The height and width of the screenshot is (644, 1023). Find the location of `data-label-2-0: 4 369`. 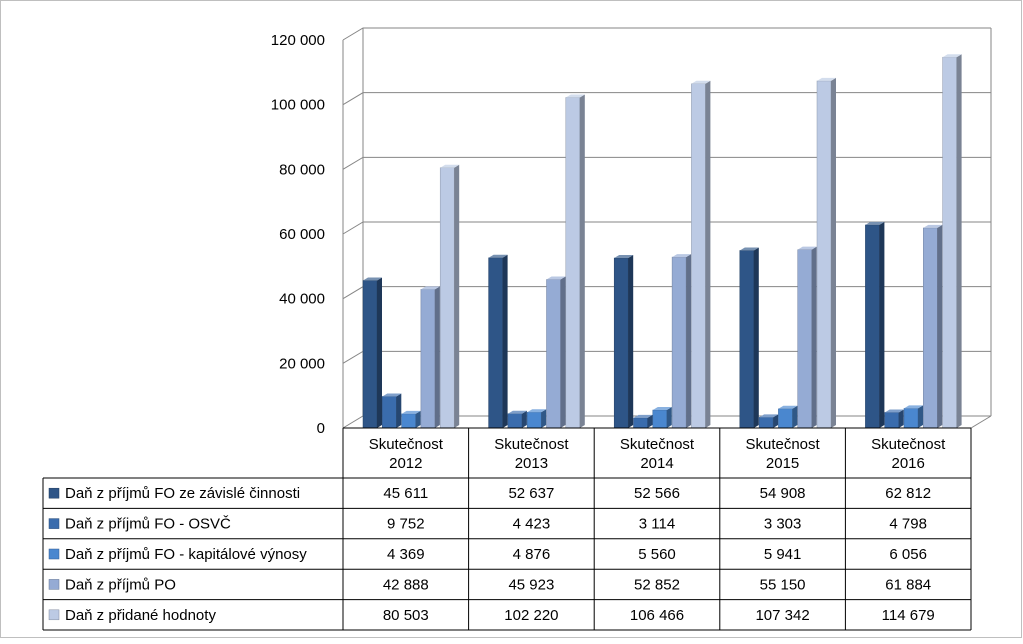

data-label-2-0: 4 369 is located at coordinates (406, 554).